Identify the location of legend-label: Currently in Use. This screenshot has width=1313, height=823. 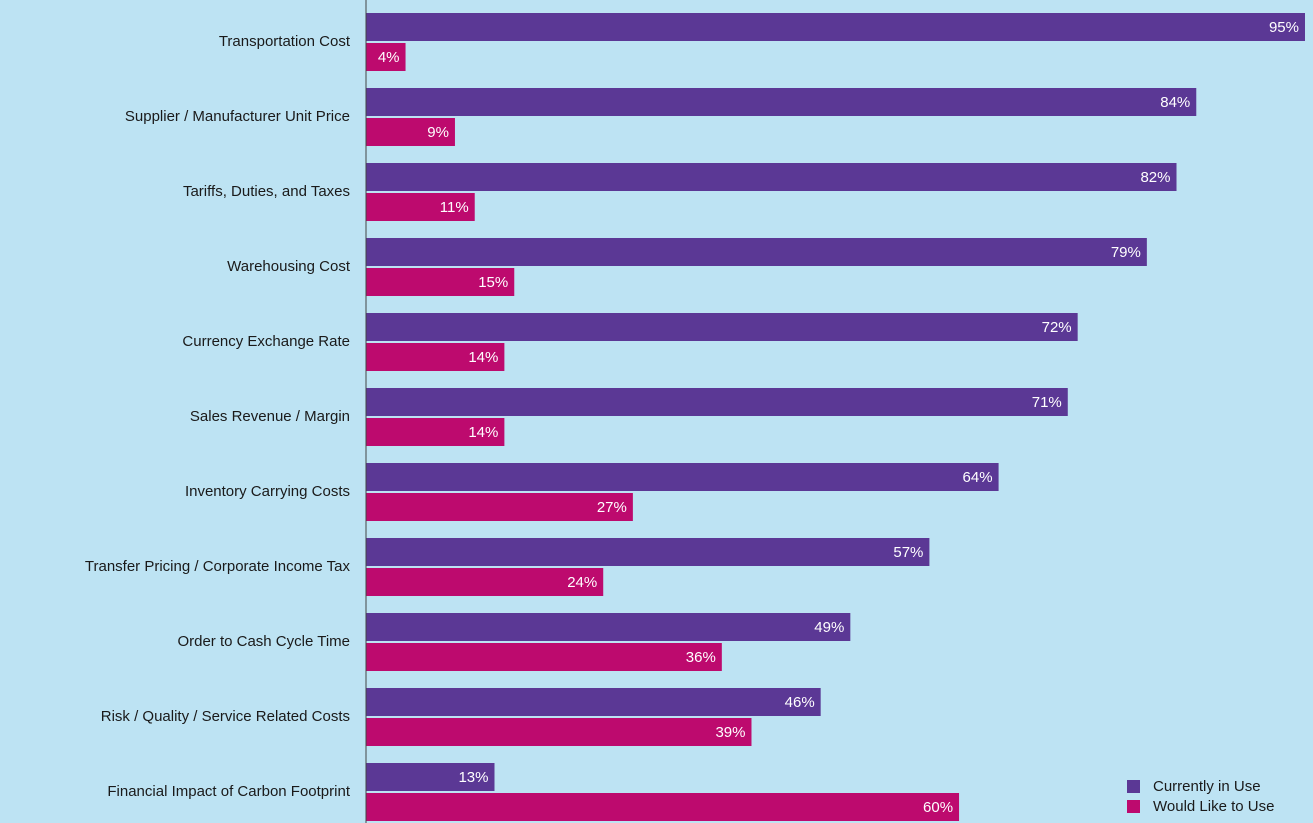
(1207, 786).